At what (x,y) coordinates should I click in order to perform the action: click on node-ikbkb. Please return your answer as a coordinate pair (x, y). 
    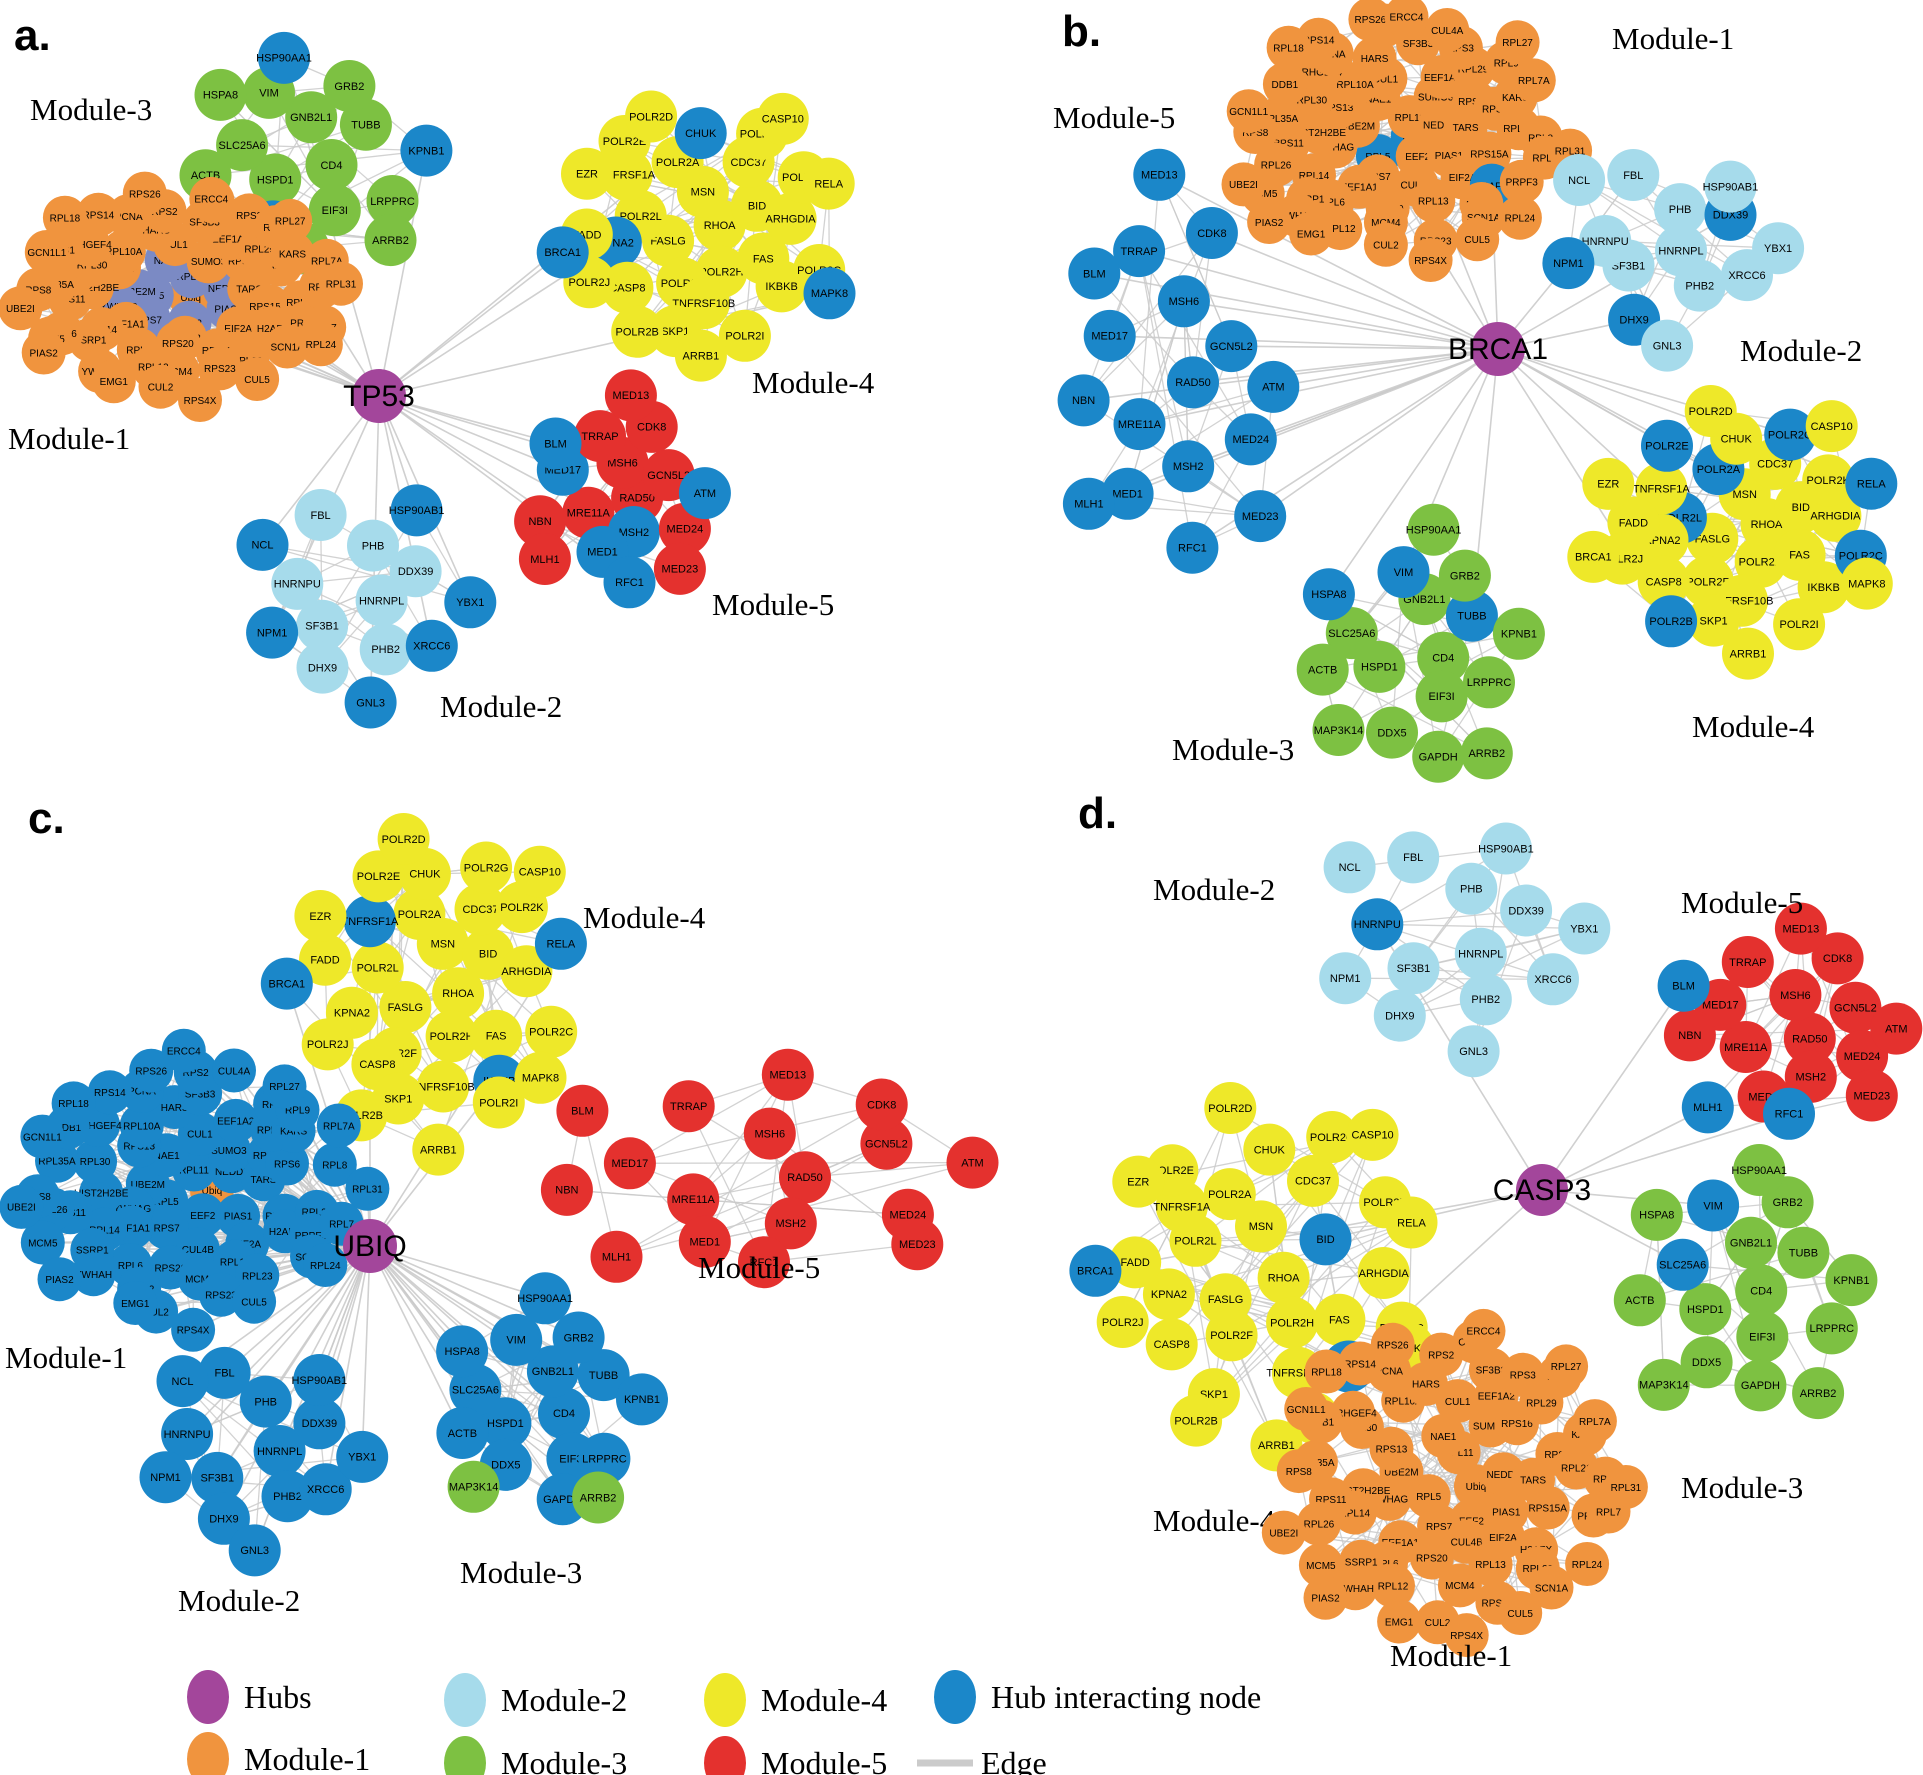
    Looking at the image, I should click on (1823, 587).